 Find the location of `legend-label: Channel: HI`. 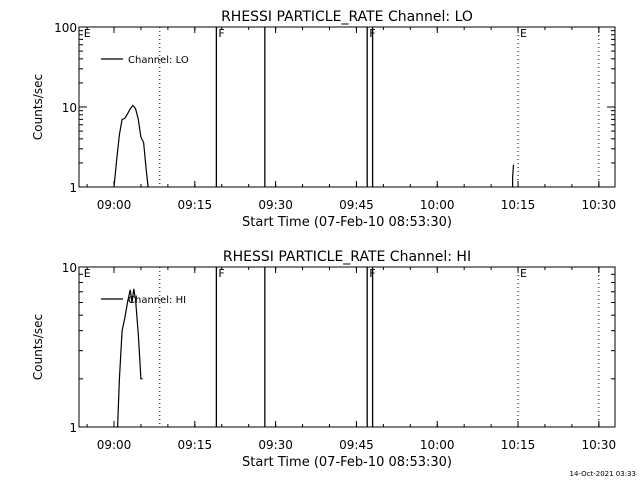

legend-label: Channel: HI is located at coordinates (157, 300).